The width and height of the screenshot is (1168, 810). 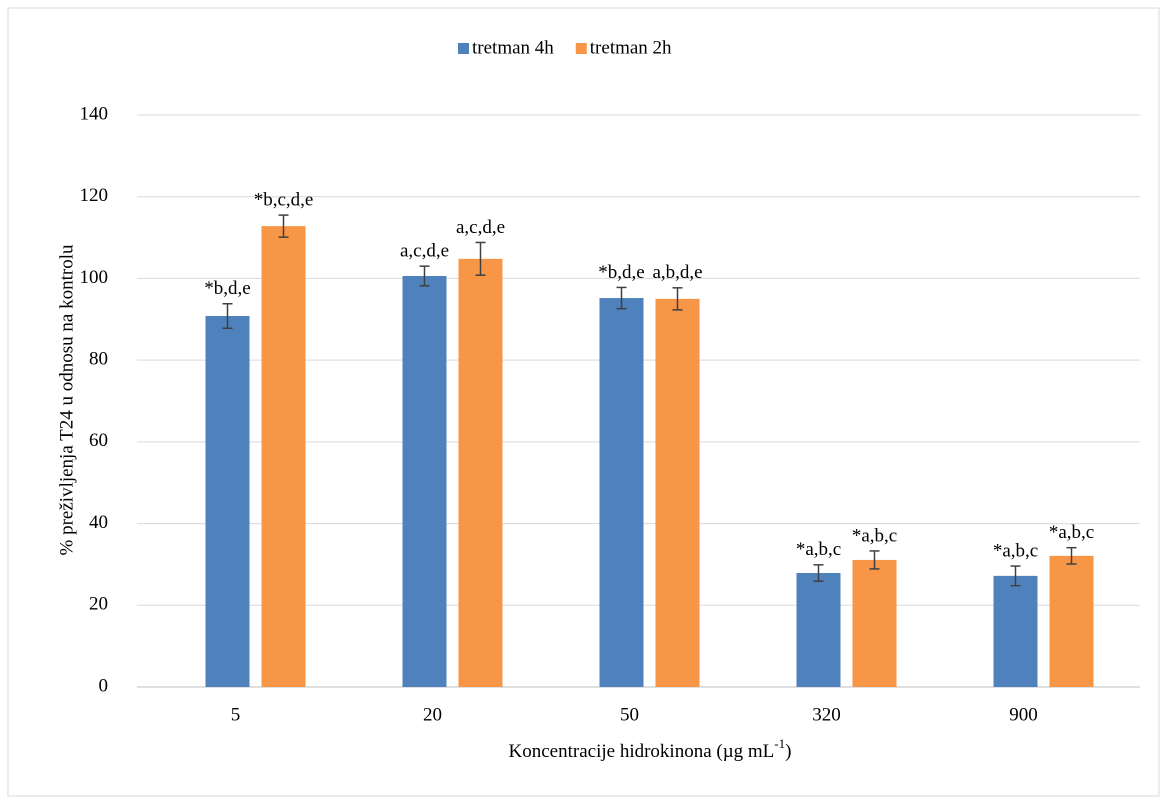 What do you see at coordinates (1023, 714) in the screenshot?
I see `x-tick-label: 900` at bounding box center [1023, 714].